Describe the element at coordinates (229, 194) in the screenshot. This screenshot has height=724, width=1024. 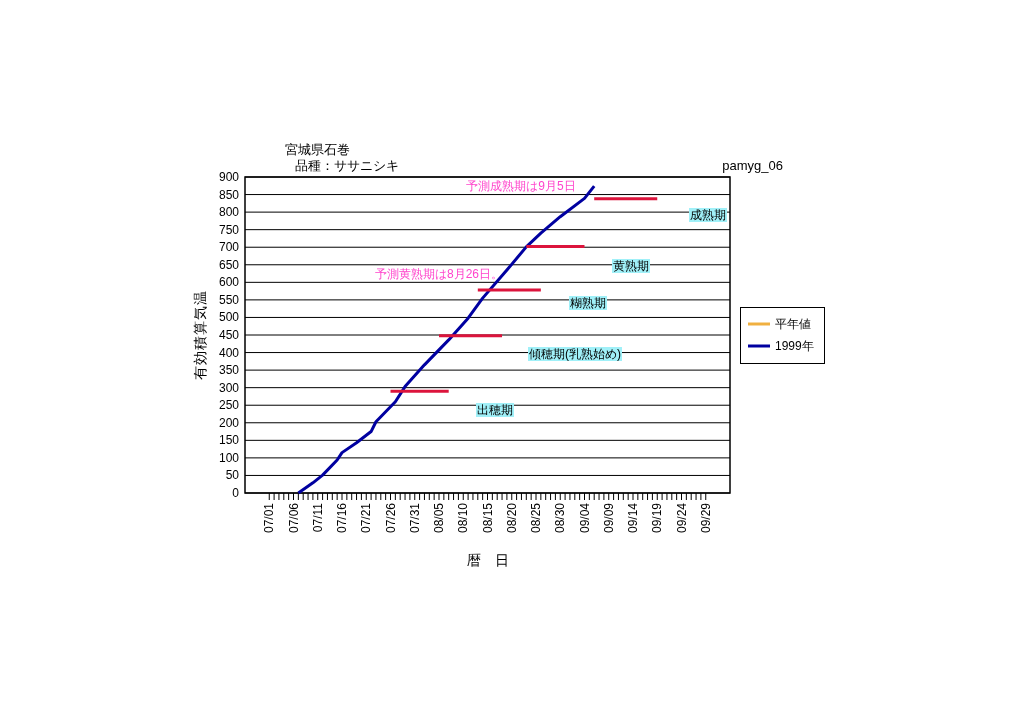
I see `y-tick-label: 850` at that location.